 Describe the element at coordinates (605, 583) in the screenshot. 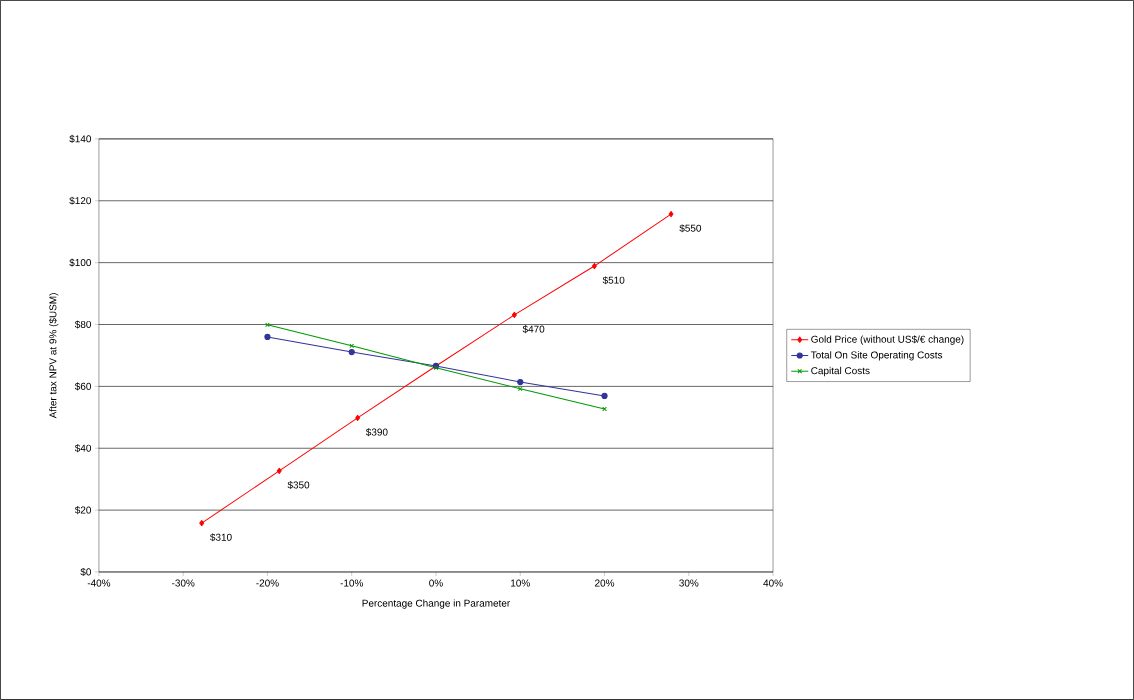

I see `x-tick-label: 20%` at that location.